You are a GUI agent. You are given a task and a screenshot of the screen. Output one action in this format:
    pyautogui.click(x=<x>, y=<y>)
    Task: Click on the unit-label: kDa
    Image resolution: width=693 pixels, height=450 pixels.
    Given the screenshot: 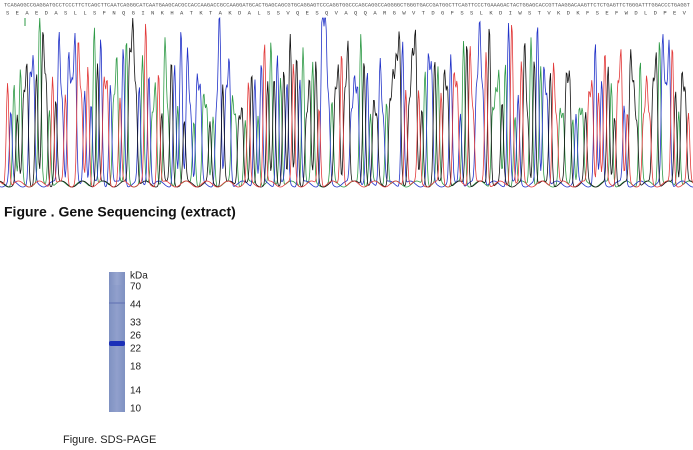 What is the action you would take?
    pyautogui.click(x=139, y=276)
    